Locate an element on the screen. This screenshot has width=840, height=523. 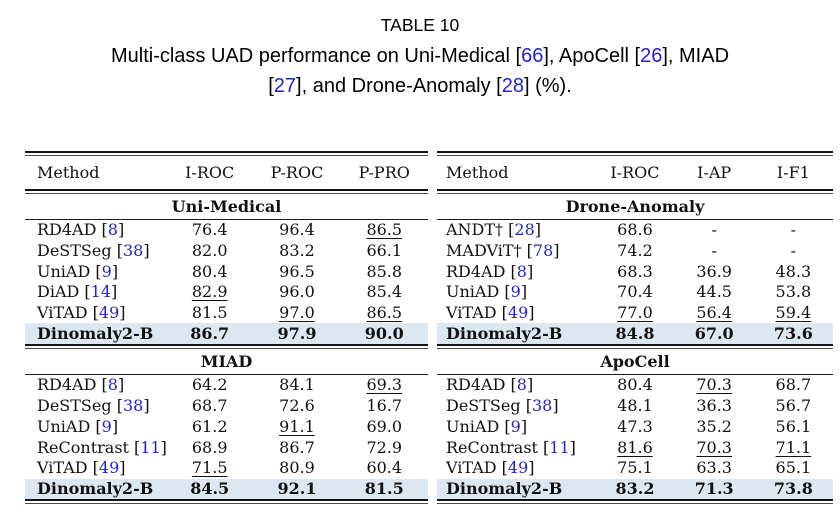
method-name: Dinomaly2-B is located at coordinates (95, 333).